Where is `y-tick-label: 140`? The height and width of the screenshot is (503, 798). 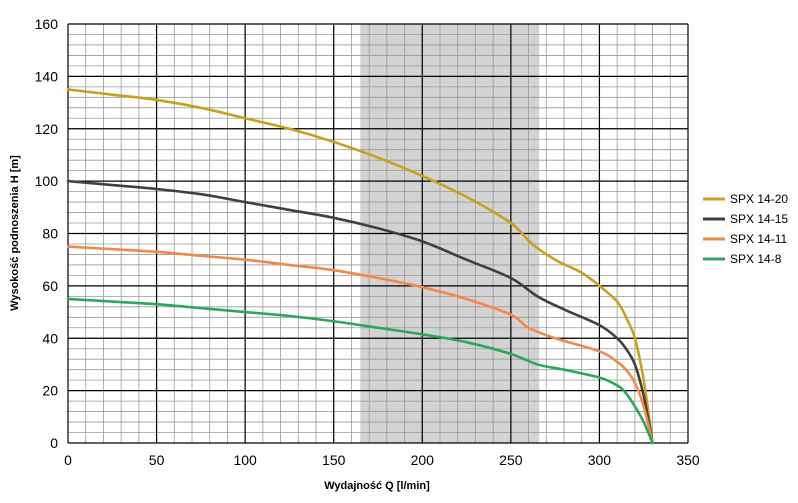 y-tick-label: 140 is located at coordinates (47, 76).